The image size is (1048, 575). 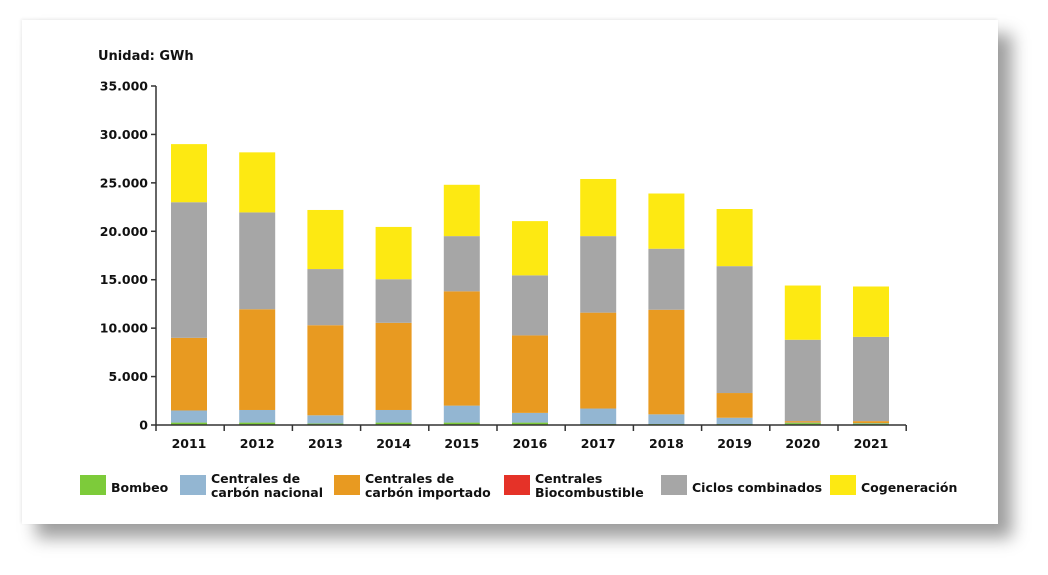 I want to click on x-tick-label: 2016, so click(x=530, y=443).